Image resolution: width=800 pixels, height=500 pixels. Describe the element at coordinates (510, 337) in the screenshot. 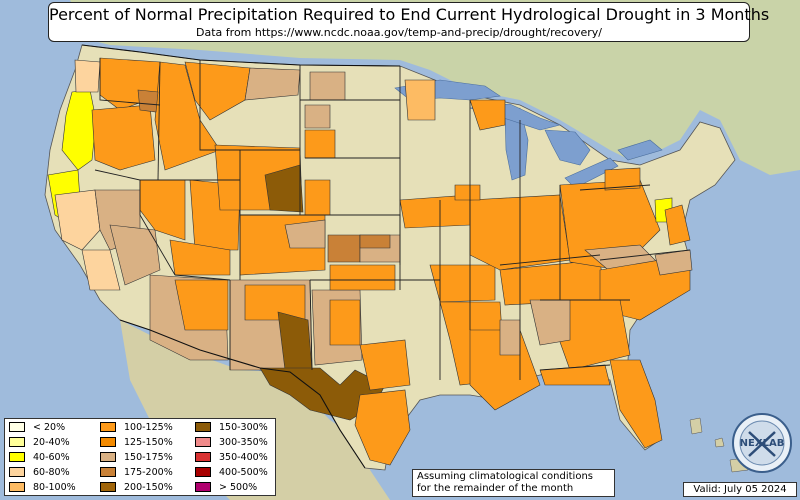

I see `region-miss-tan` at that location.